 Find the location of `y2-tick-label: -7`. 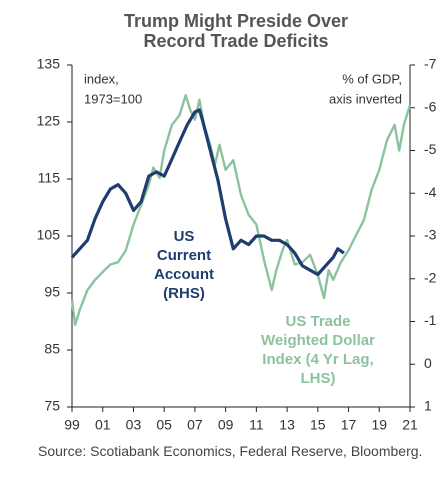

y2-tick-label: -7 is located at coordinates (430, 64).